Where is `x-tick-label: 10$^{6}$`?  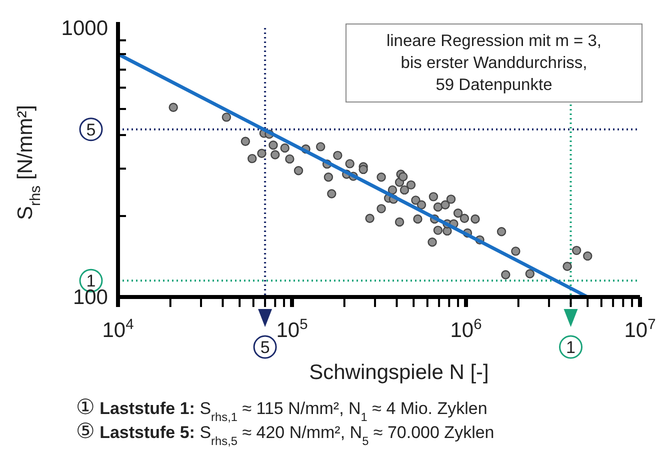
x-tick-label: 10$^{6}$ is located at coordinates (466, 329).